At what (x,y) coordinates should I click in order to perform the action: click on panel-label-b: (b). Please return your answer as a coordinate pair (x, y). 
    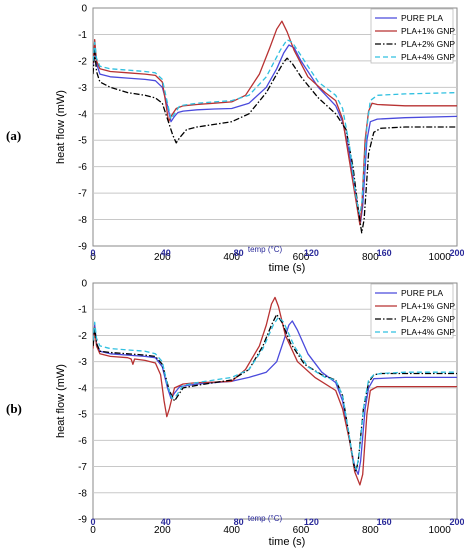
    Looking at the image, I should click on (14, 408).